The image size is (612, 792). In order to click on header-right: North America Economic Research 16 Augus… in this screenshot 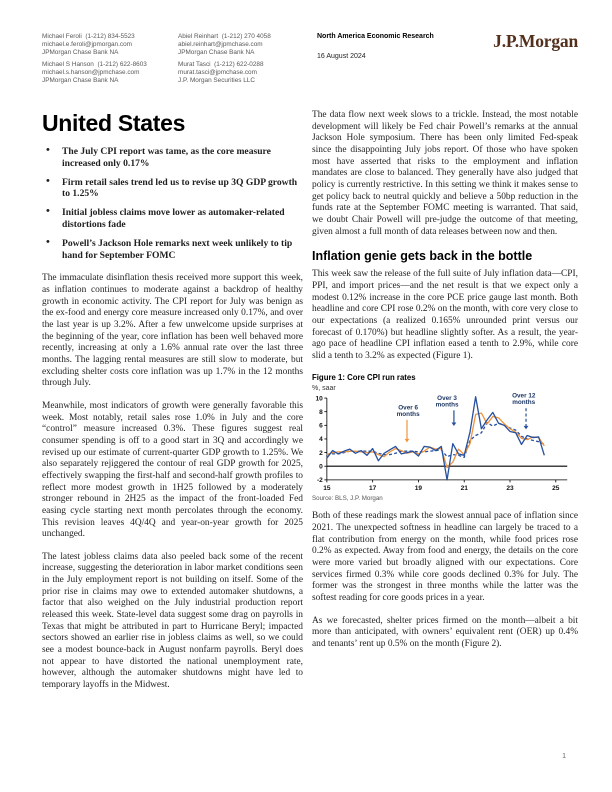, I will do `click(446, 45)`.